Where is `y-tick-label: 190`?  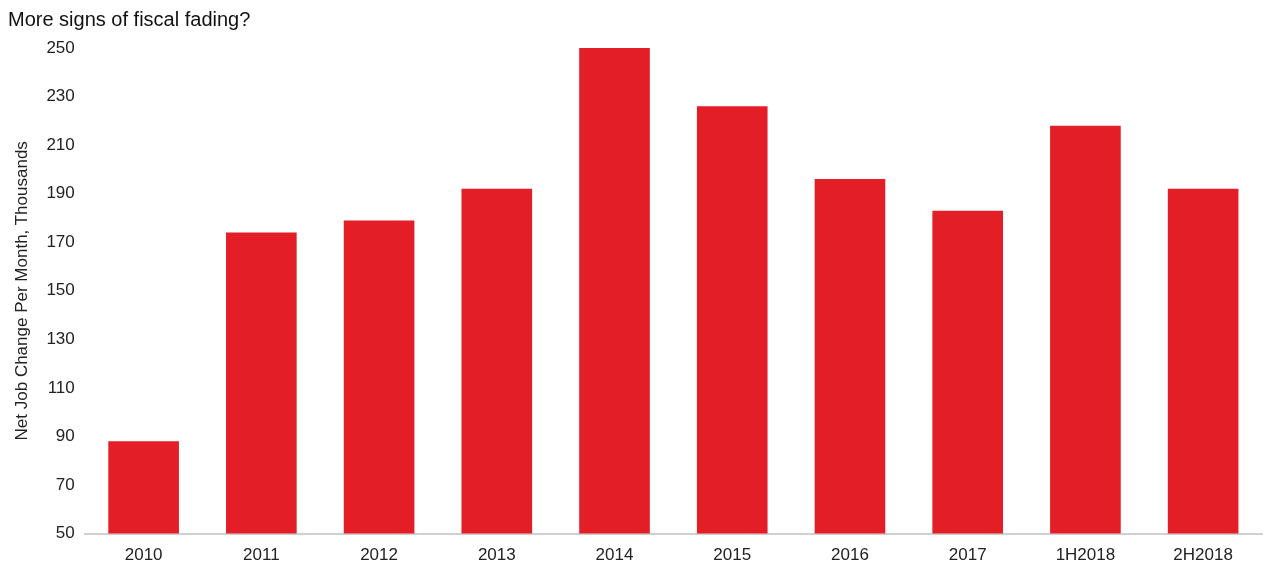 y-tick-label: 190 is located at coordinates (60, 193).